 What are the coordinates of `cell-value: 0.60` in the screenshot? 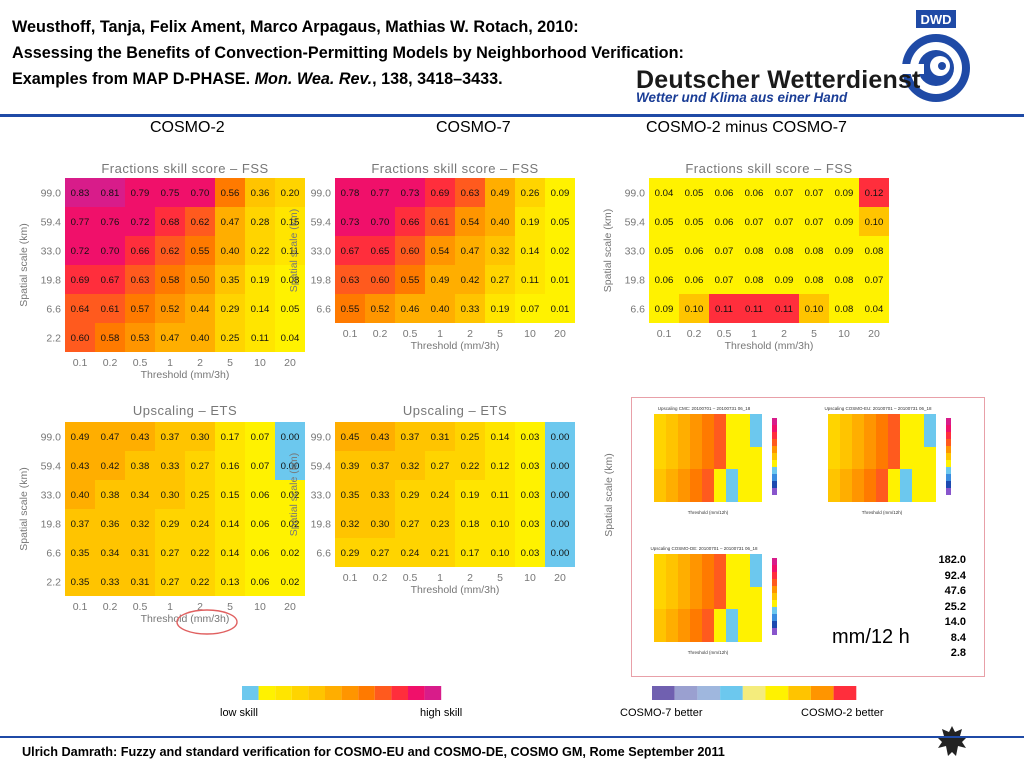 It's located at (80, 338).